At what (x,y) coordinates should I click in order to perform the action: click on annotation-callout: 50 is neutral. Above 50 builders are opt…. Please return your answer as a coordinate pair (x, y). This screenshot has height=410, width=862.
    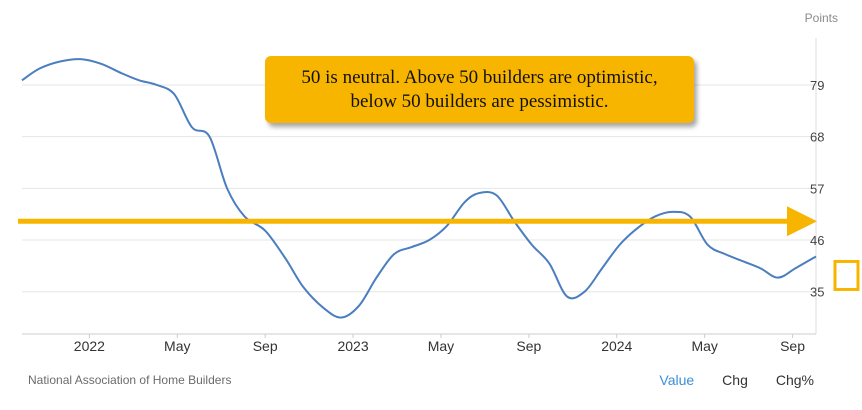
    Looking at the image, I should click on (479, 89).